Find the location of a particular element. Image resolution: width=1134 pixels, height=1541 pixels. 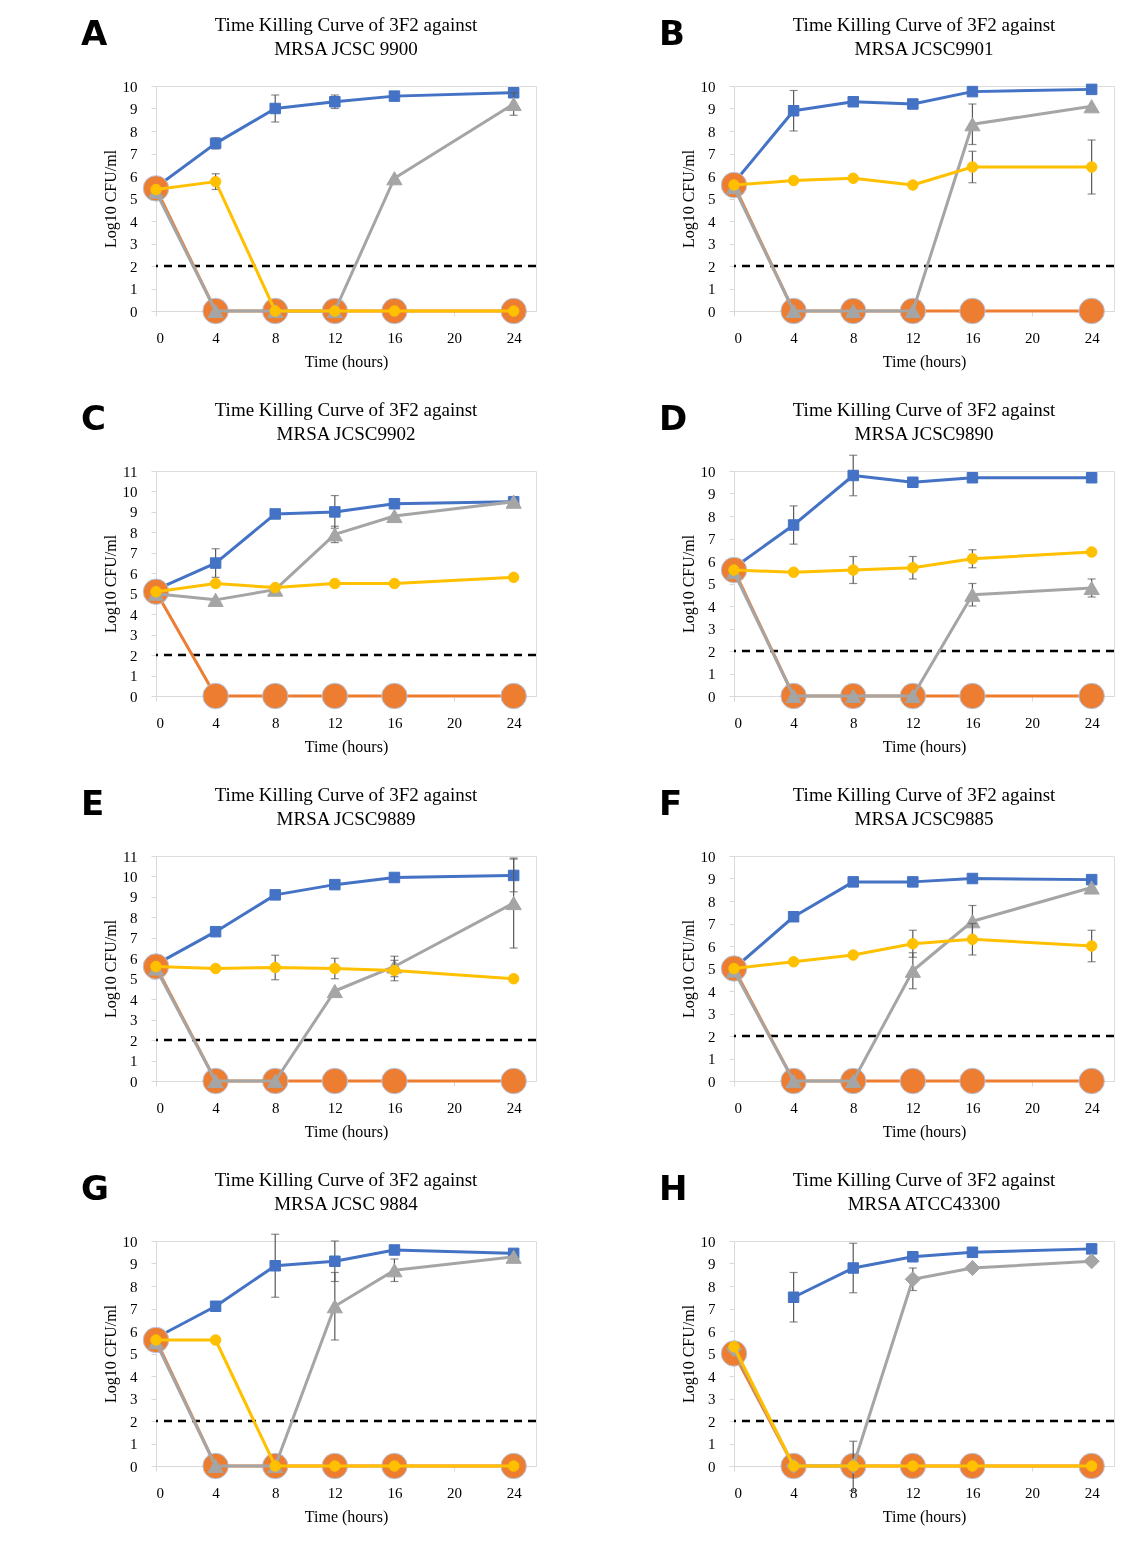

chart-title: Time Killing Curve of 3F2 against MRSA ATCC43300 is located at coordinates (924, 1191).